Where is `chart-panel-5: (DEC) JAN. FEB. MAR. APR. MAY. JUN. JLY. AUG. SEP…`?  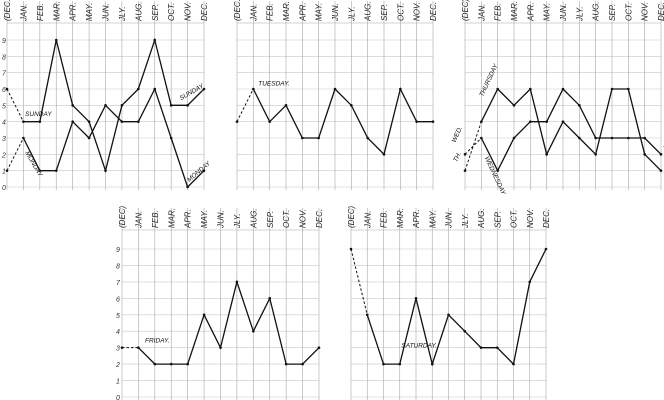 chart-panel-5: (DEC) JAN. FEB. MAR. APR. MAY. JUN. JLY. AUG. SEP… is located at coordinates (449, 302).